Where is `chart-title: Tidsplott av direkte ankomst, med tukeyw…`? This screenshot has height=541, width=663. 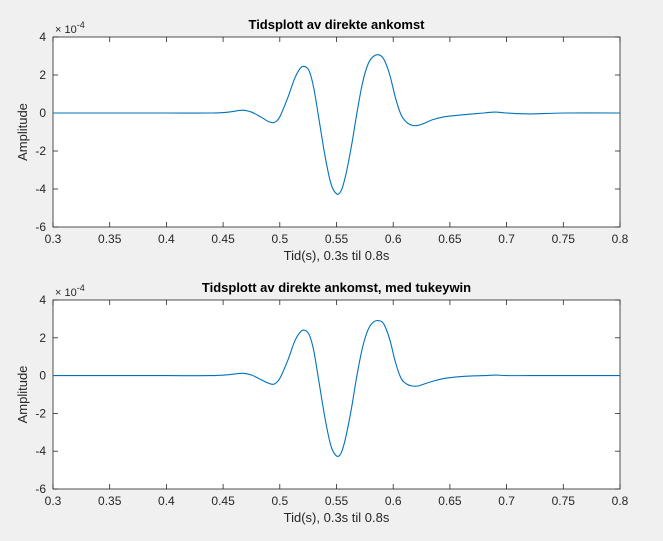 chart-title: Tidsplott av direkte ankomst, med tukeyw… is located at coordinates (336, 287).